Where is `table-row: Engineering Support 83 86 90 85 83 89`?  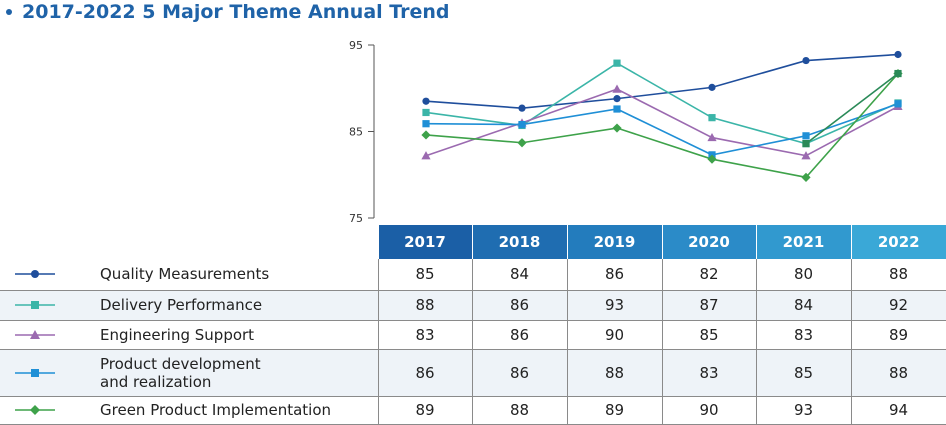 table-row: Engineering Support 83 86 90 85 83 89 is located at coordinates (473, 335).